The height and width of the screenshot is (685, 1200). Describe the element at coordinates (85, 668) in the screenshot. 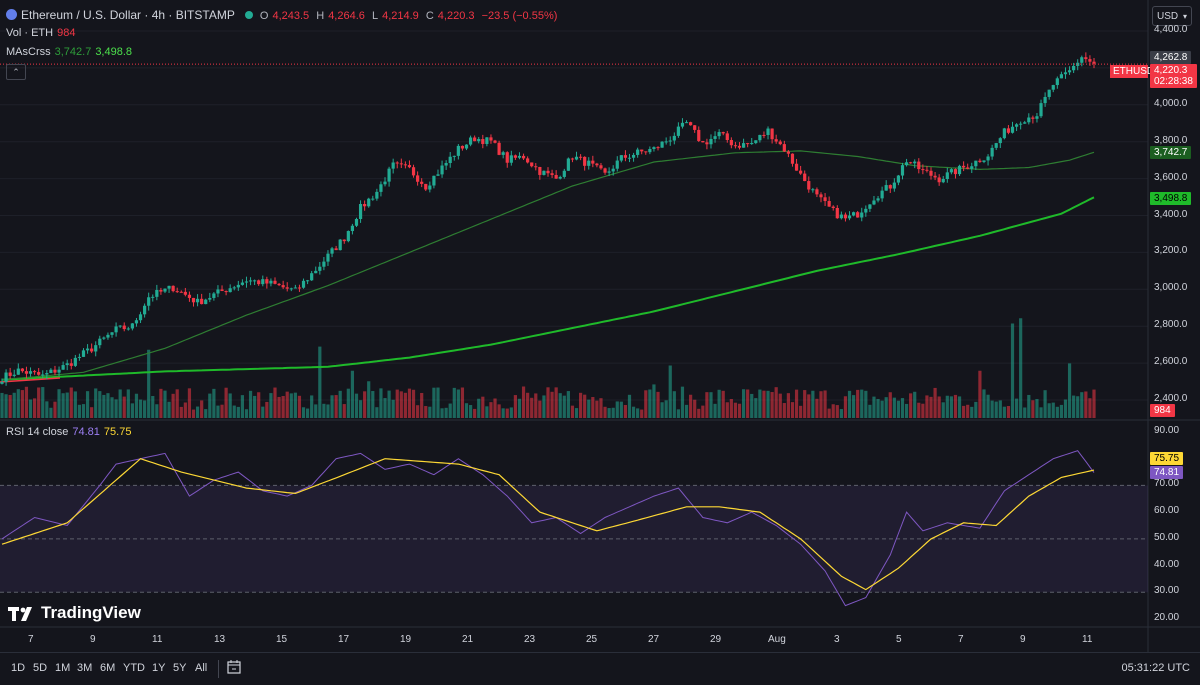

I see `range-button-3m: 3M` at that location.